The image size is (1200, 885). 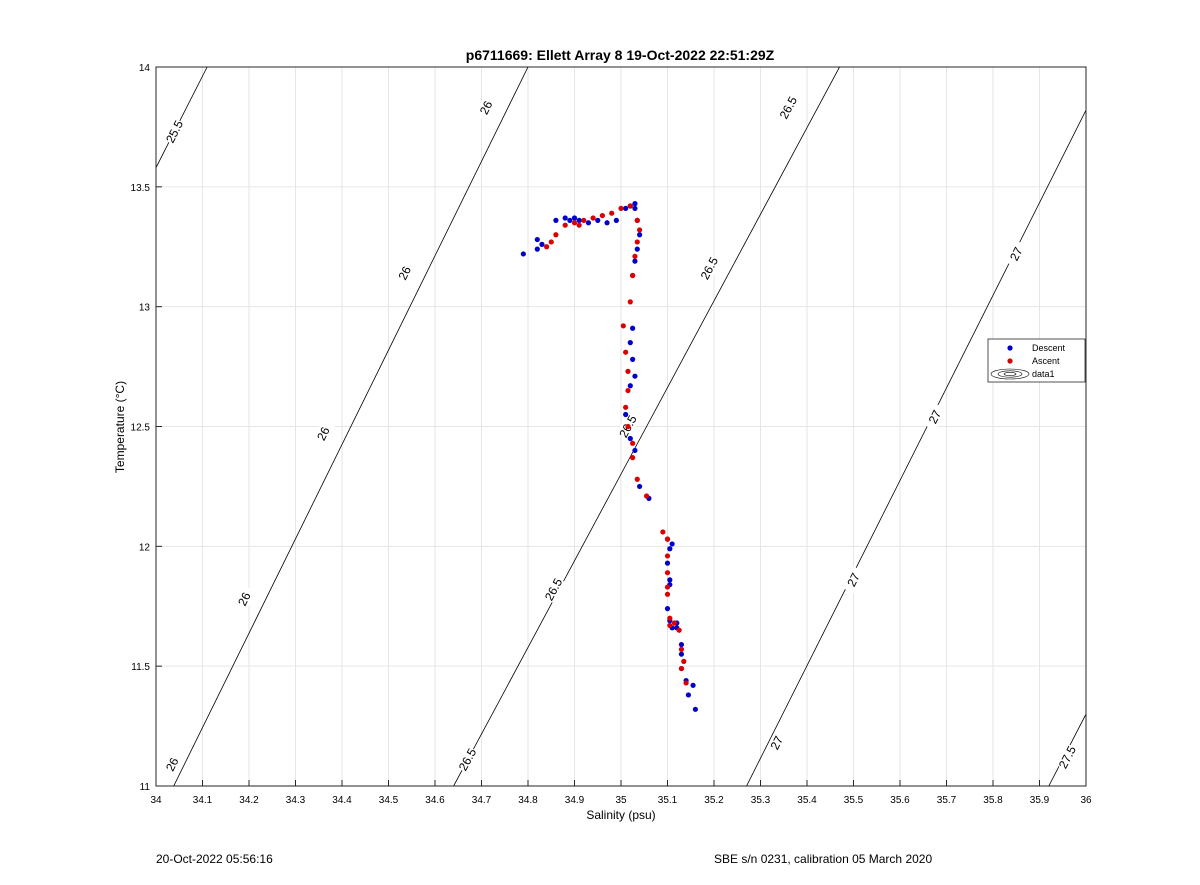 I want to click on x-tick-label: 34.6, so click(x=435, y=800).